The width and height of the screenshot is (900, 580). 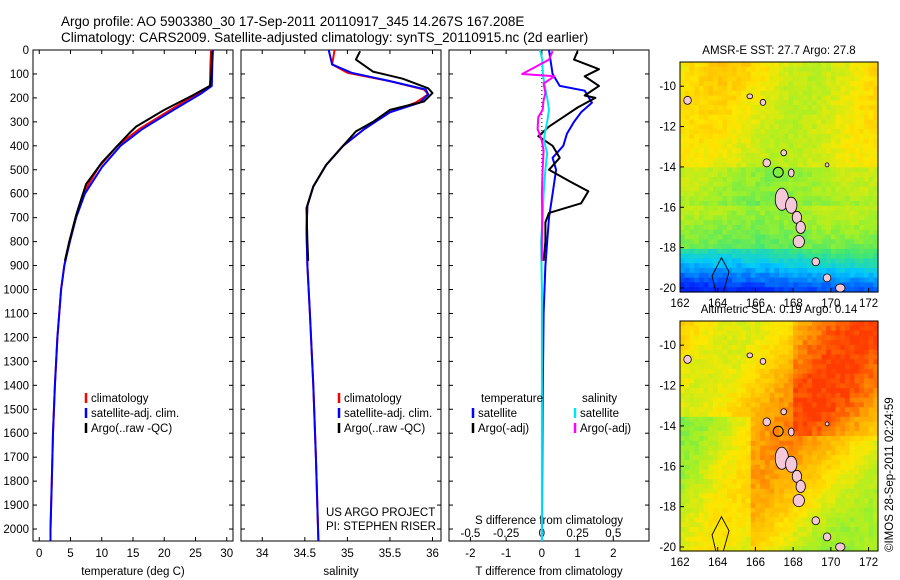 I want to click on y-tick-label: 1900, so click(x=16, y=506).